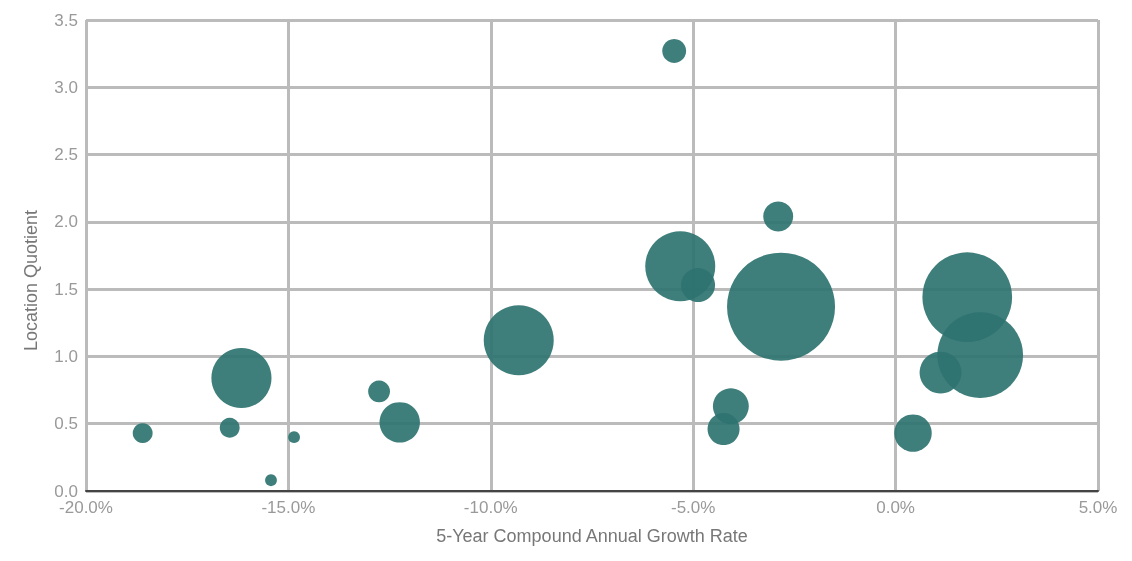 The width and height of the screenshot is (1132, 561). Describe the element at coordinates (66, 222) in the screenshot. I see `y-tick-label: 2.0` at that location.